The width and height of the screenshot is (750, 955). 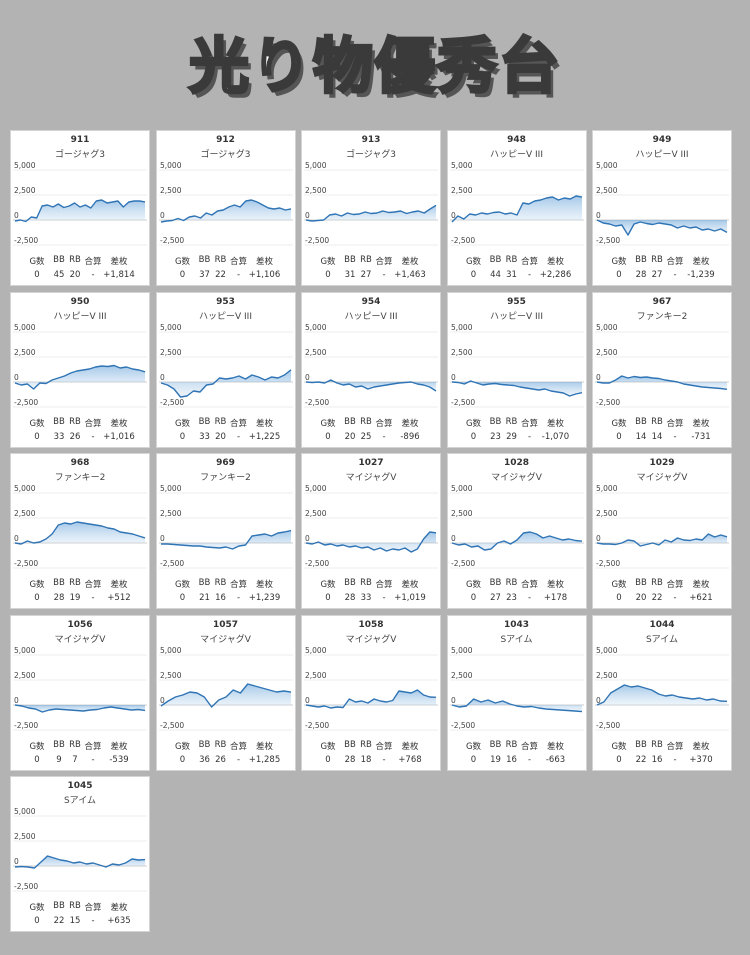 What do you see at coordinates (119, 436) in the screenshot?
I see `stat-value: +1,016` at bounding box center [119, 436].